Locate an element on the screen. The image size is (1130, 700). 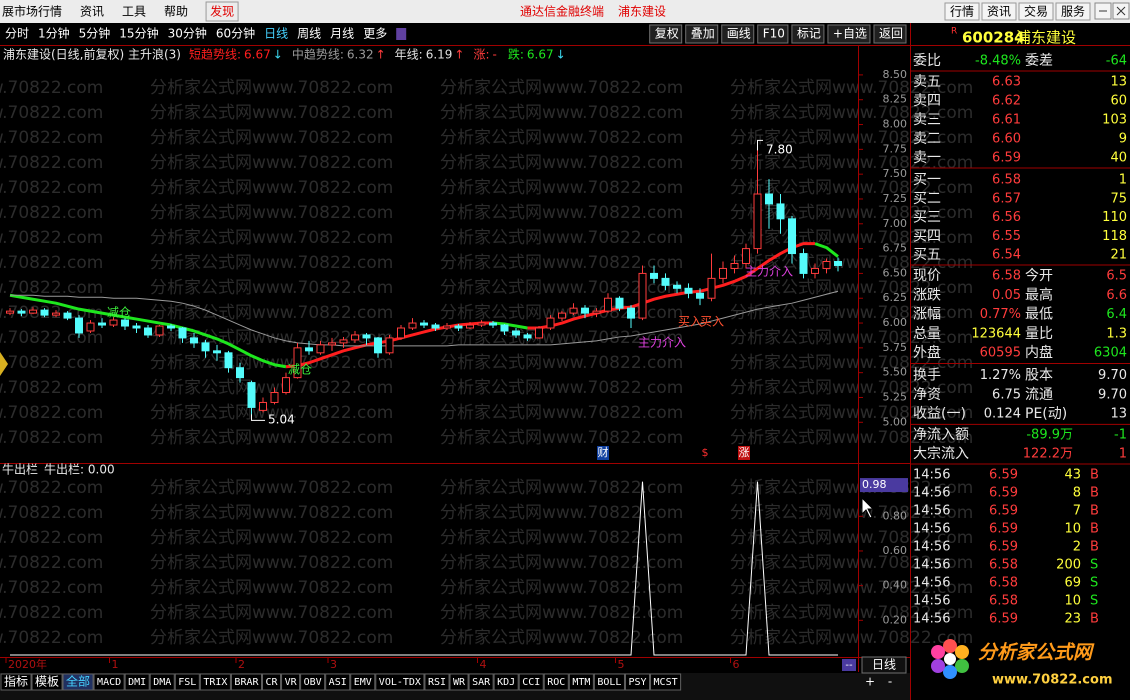
indicator-tab: EMV is located at coordinates (363, 682).